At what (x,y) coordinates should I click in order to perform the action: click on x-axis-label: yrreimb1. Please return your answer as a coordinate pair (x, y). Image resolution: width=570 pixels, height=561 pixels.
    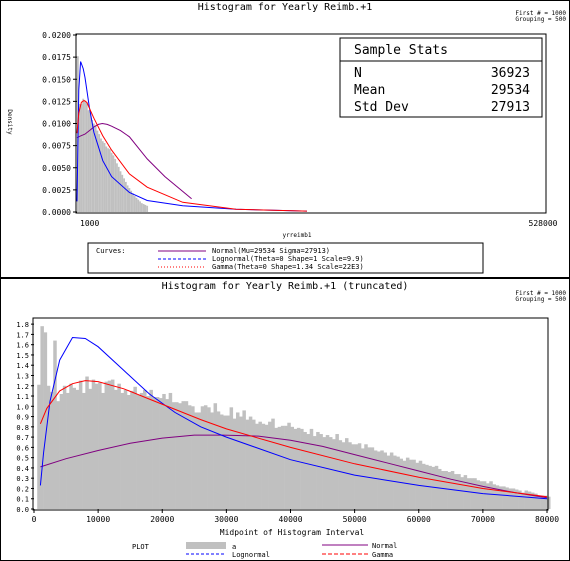
    Looking at the image, I should click on (297, 235).